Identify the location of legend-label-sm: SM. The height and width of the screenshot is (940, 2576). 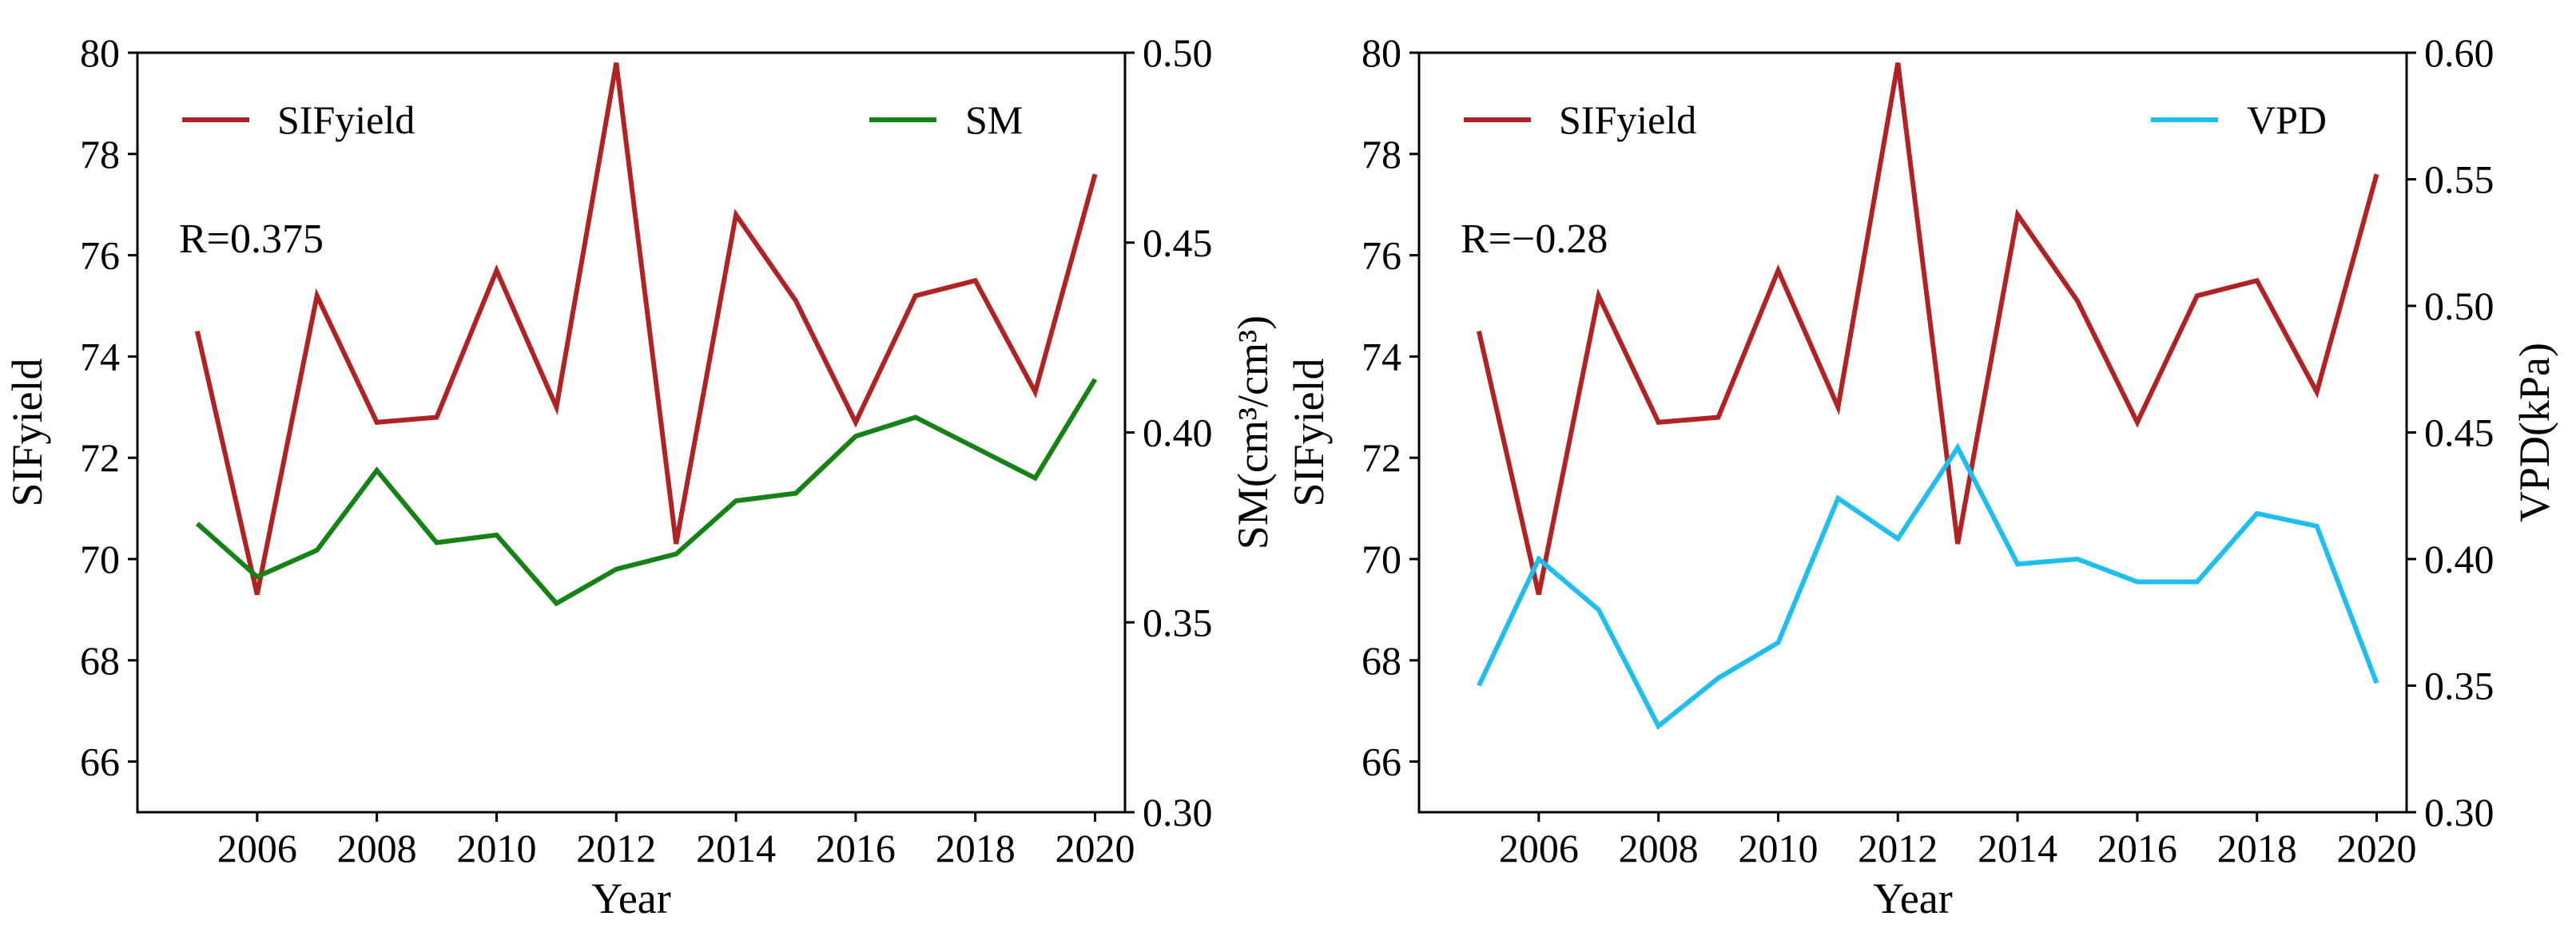
(994, 119).